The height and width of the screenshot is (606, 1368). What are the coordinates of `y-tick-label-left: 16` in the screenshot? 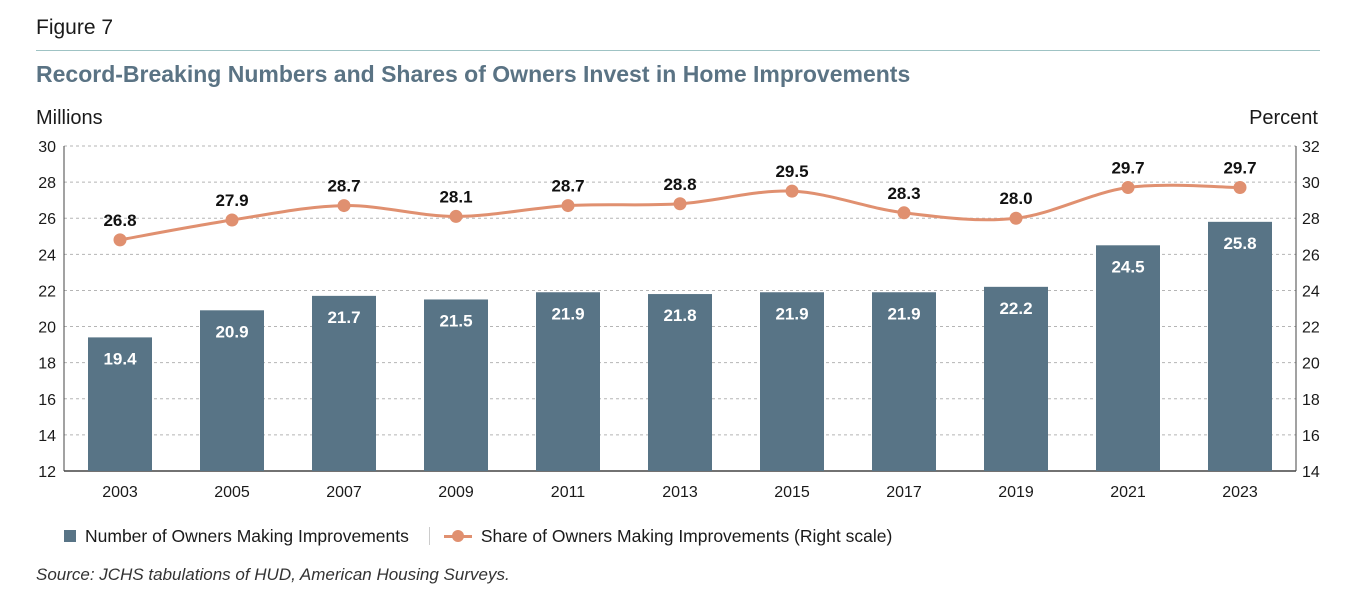 It's located at (47, 400).